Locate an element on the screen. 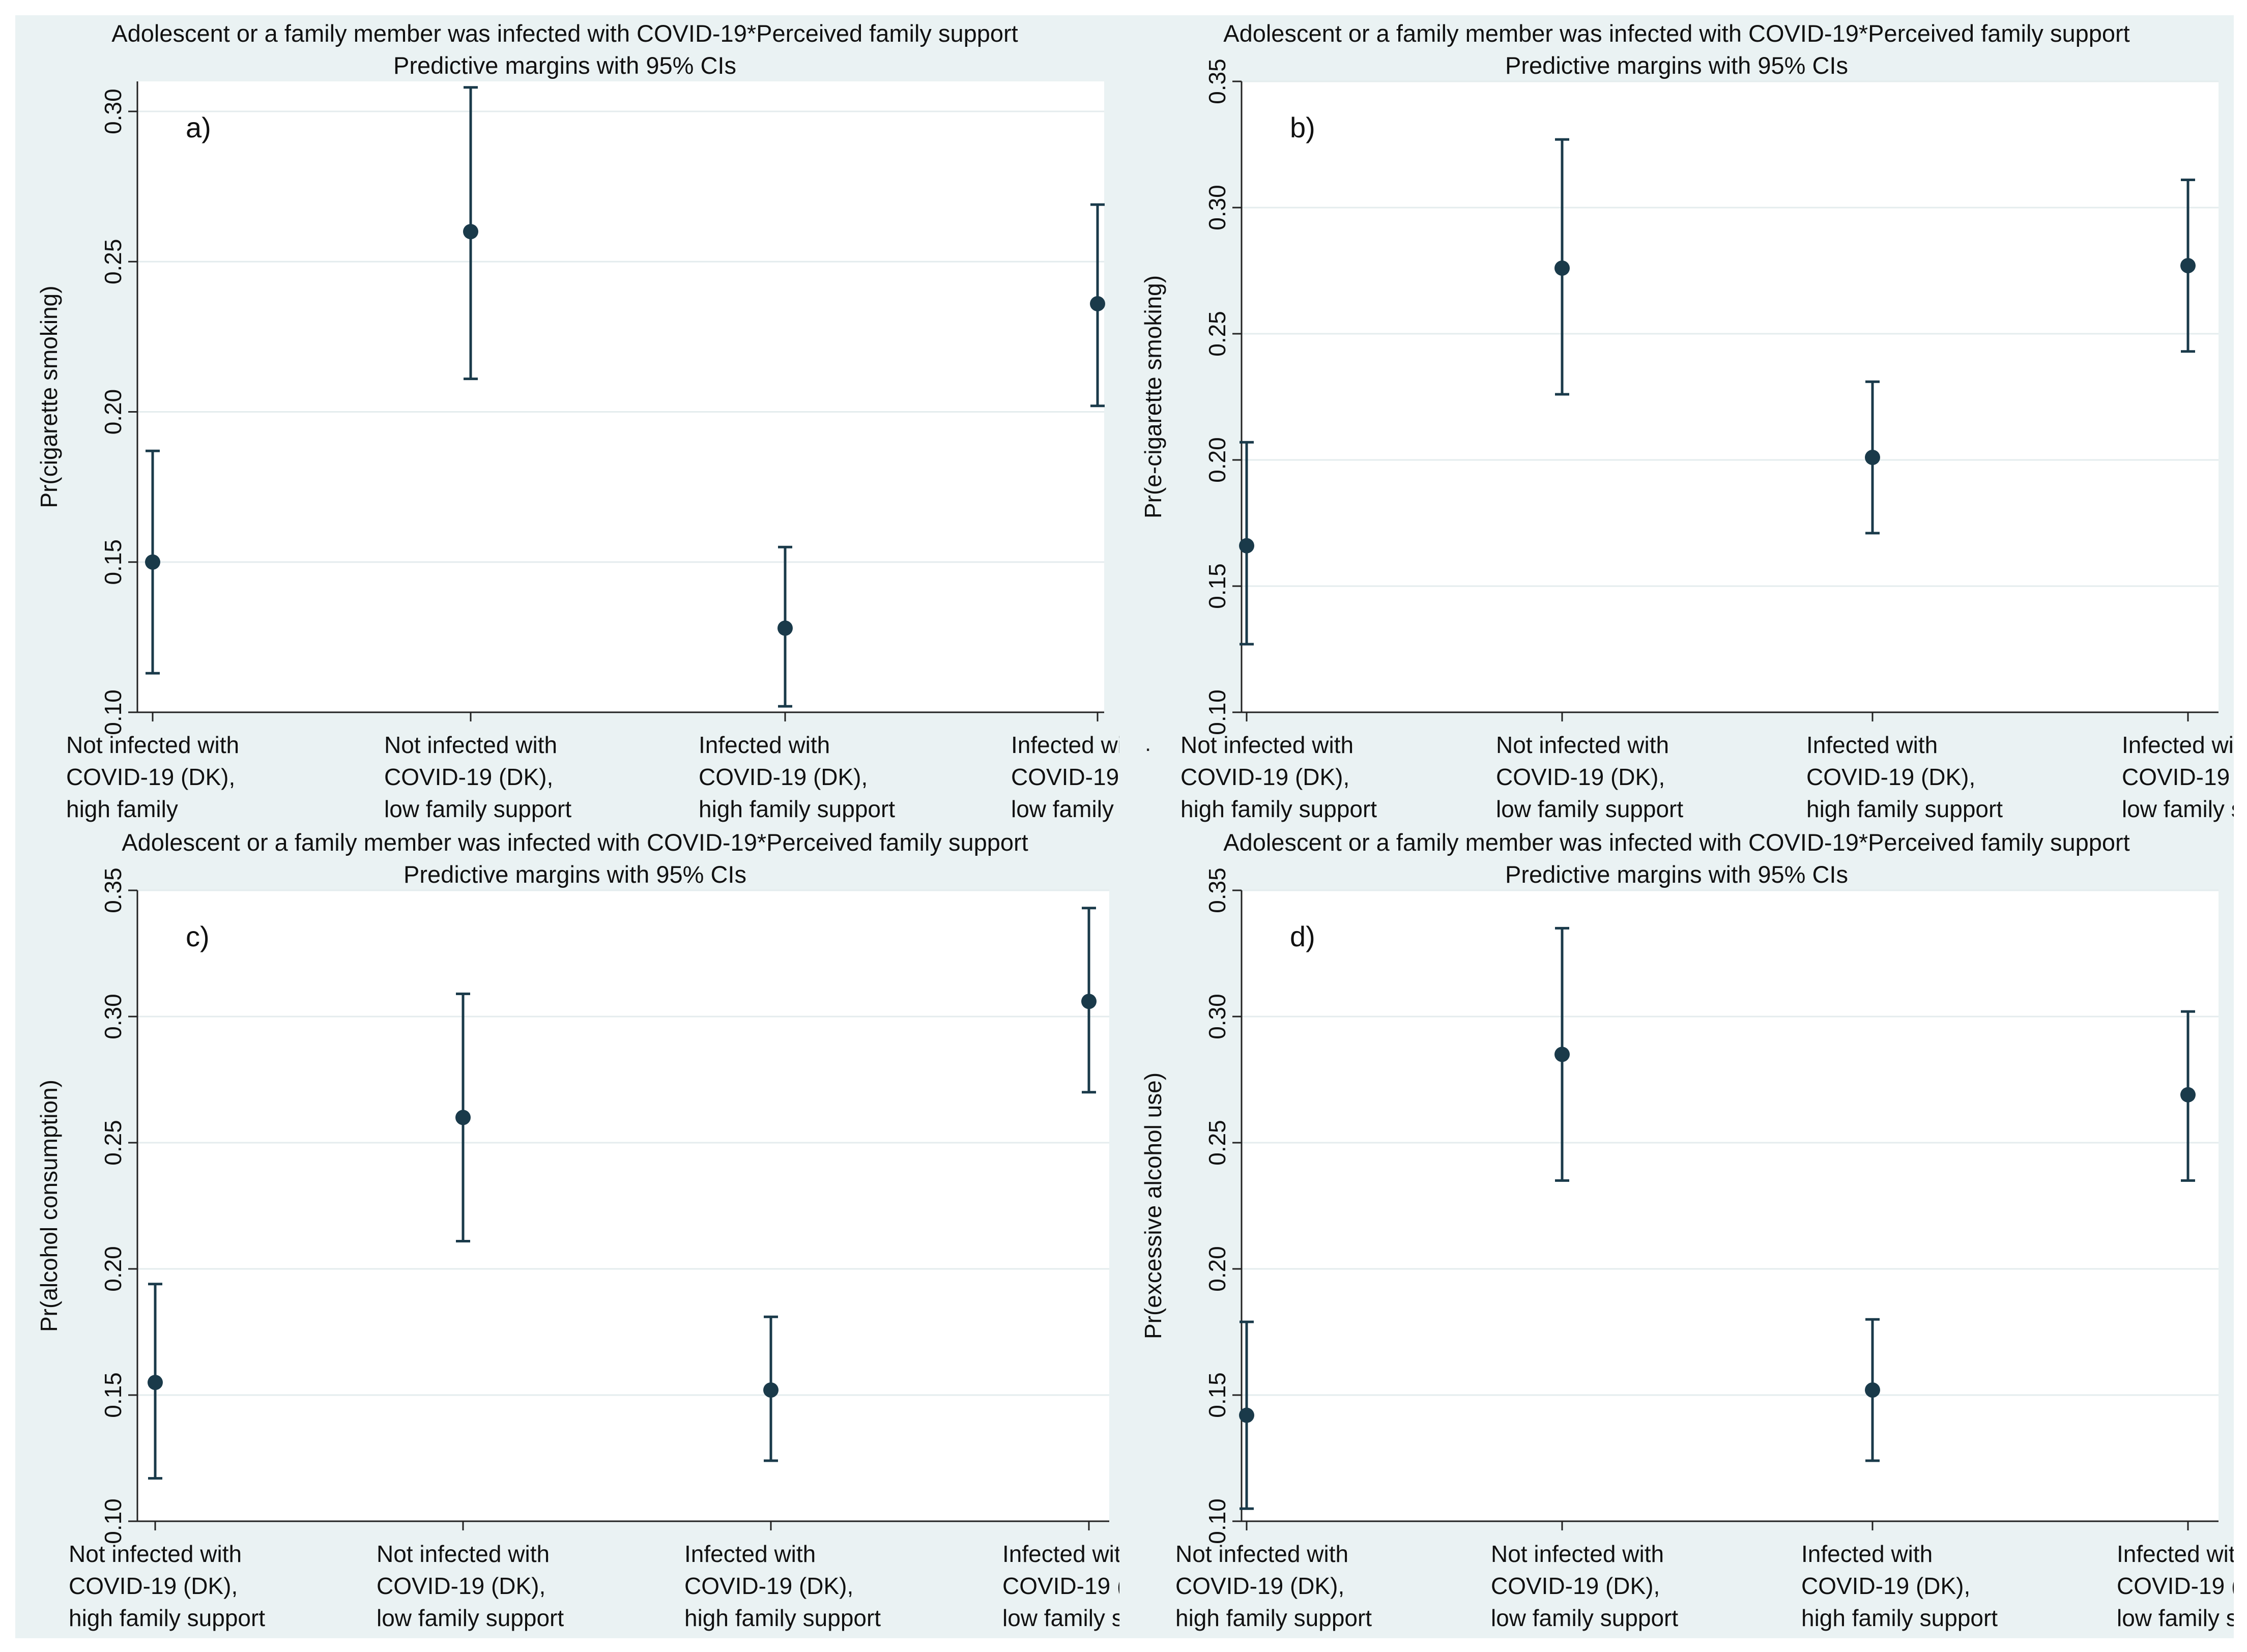 This screenshot has width=2247, height=1652. y-axis-label: Pr(alcohol consumption) is located at coordinates (49, 1206).